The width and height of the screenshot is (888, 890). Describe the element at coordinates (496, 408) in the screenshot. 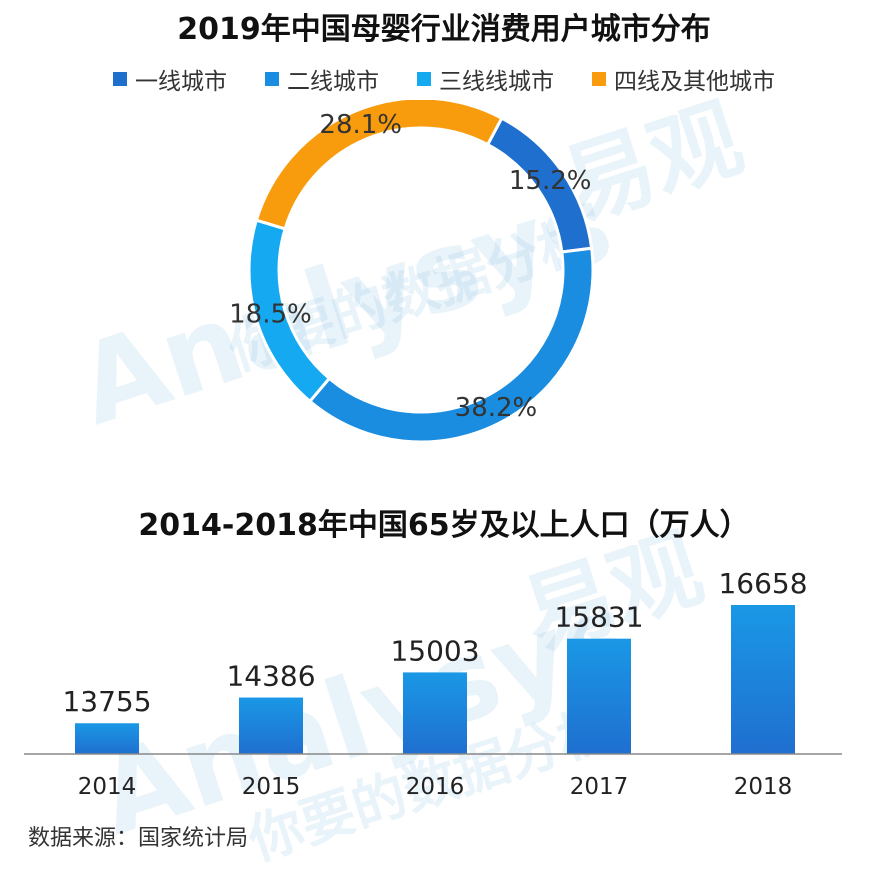

I see `donut-slice-label-1: 38.2%` at that location.